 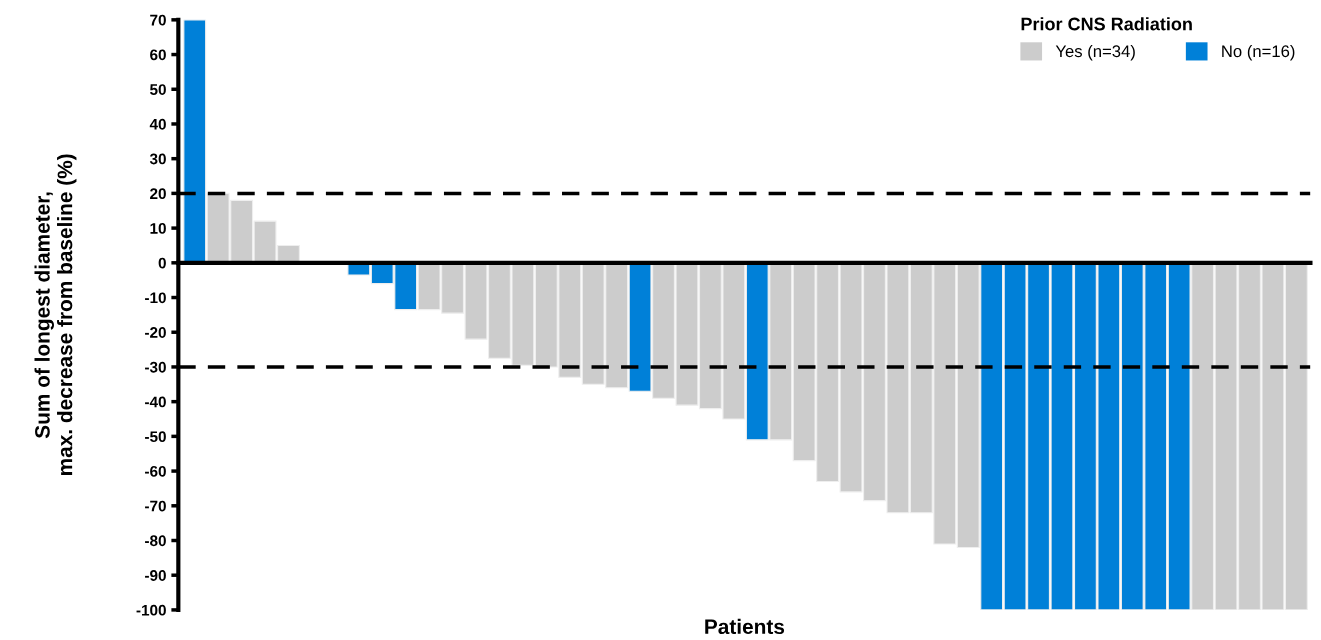 I want to click on y-tick-label: 10, so click(x=158, y=228).